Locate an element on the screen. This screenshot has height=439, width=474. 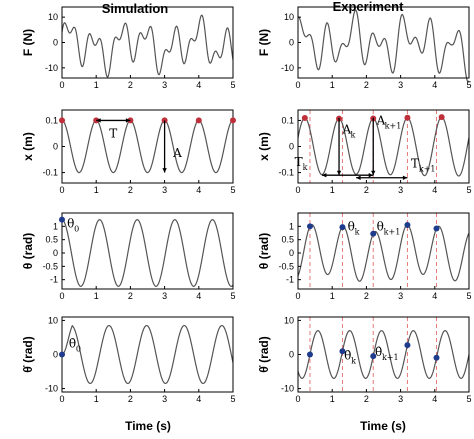
x-axis-label-experiment: Time (s) is located at coordinates (383, 426).